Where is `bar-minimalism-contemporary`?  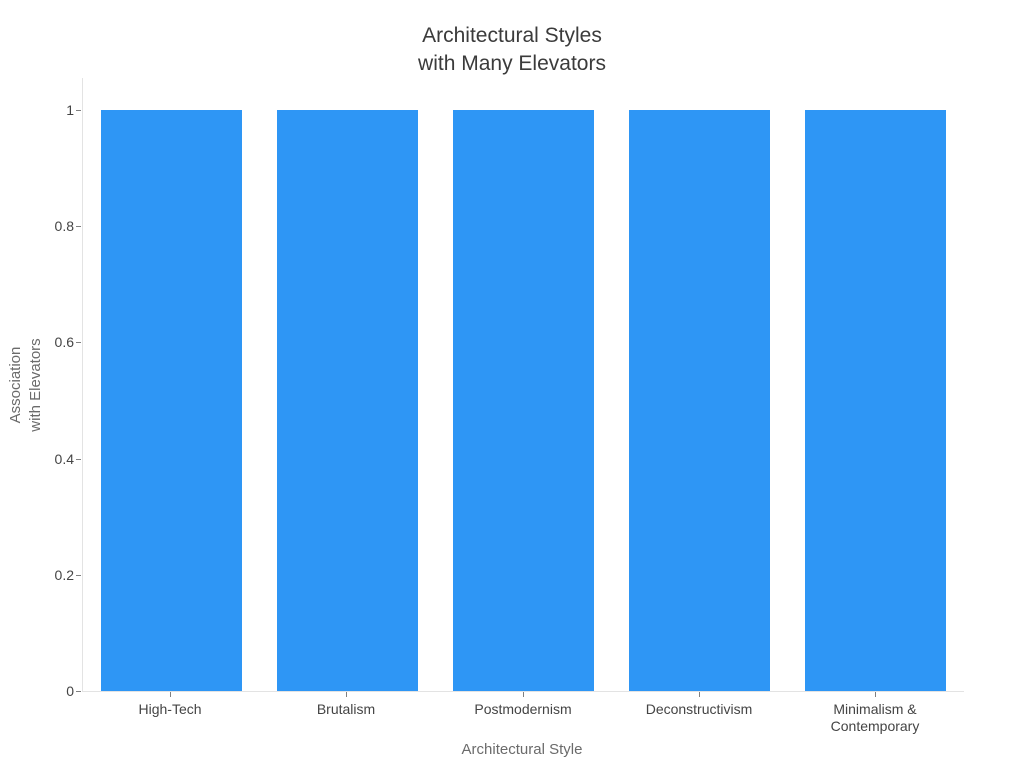
bar-minimalism-contemporary is located at coordinates (875, 400).